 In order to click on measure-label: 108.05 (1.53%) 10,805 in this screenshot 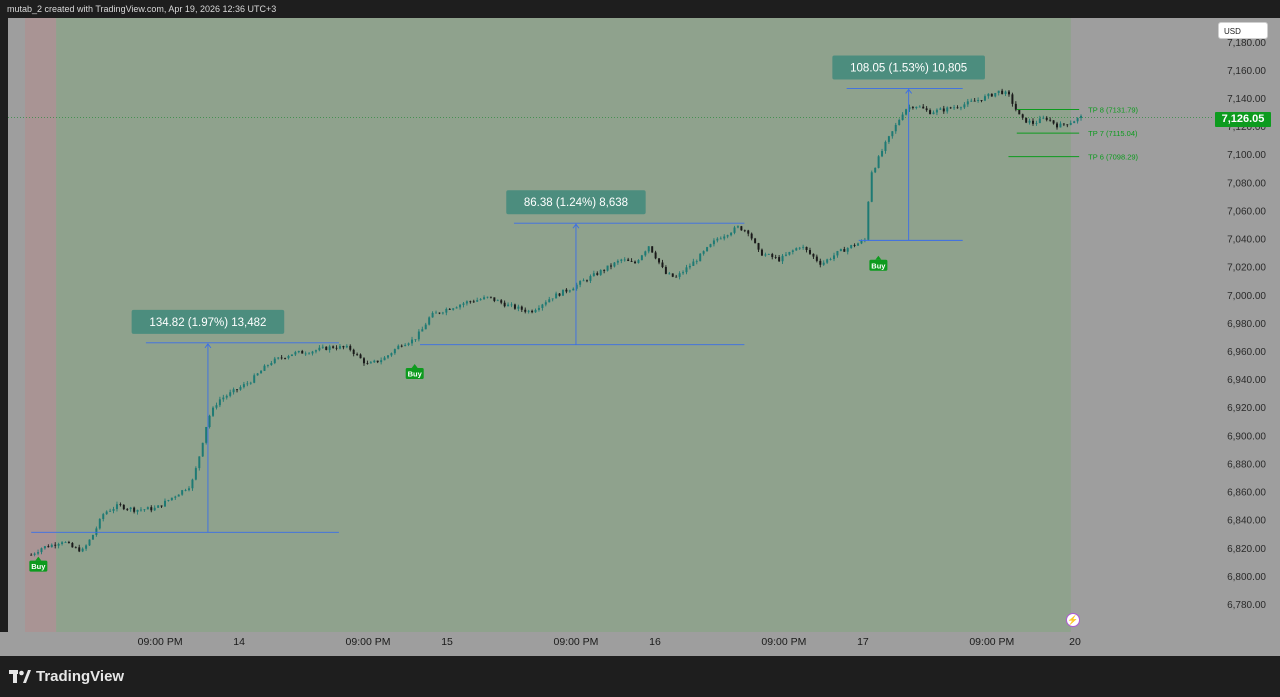, I will do `click(908, 68)`.